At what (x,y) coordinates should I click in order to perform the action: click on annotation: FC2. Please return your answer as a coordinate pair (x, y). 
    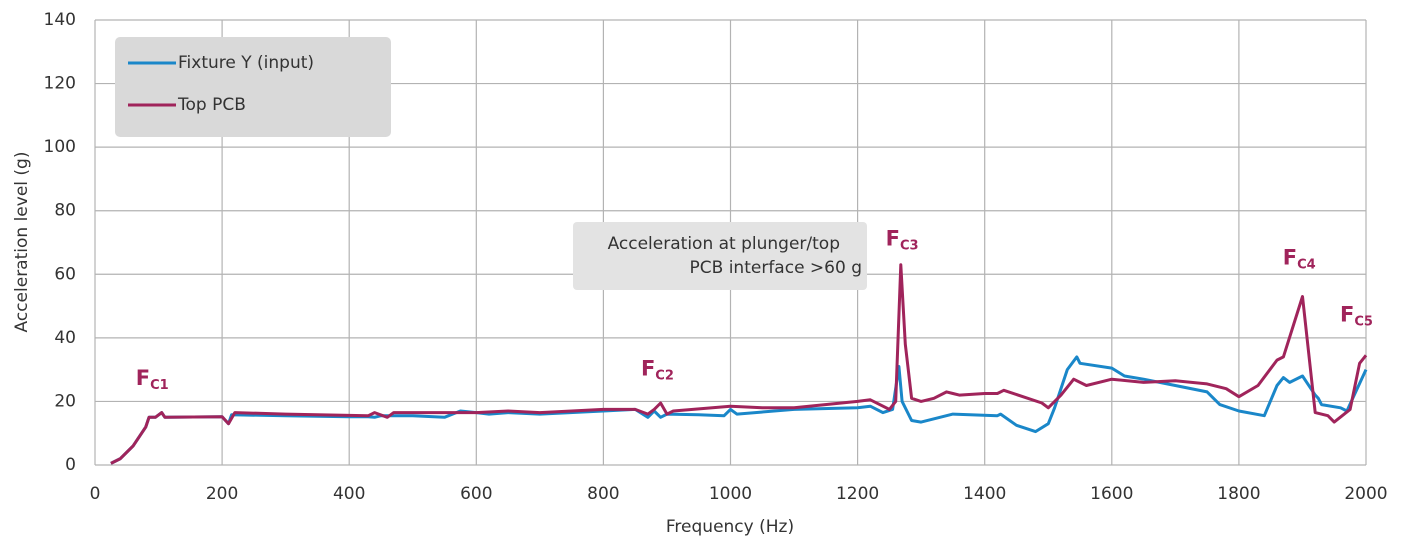
    Looking at the image, I should click on (657, 370).